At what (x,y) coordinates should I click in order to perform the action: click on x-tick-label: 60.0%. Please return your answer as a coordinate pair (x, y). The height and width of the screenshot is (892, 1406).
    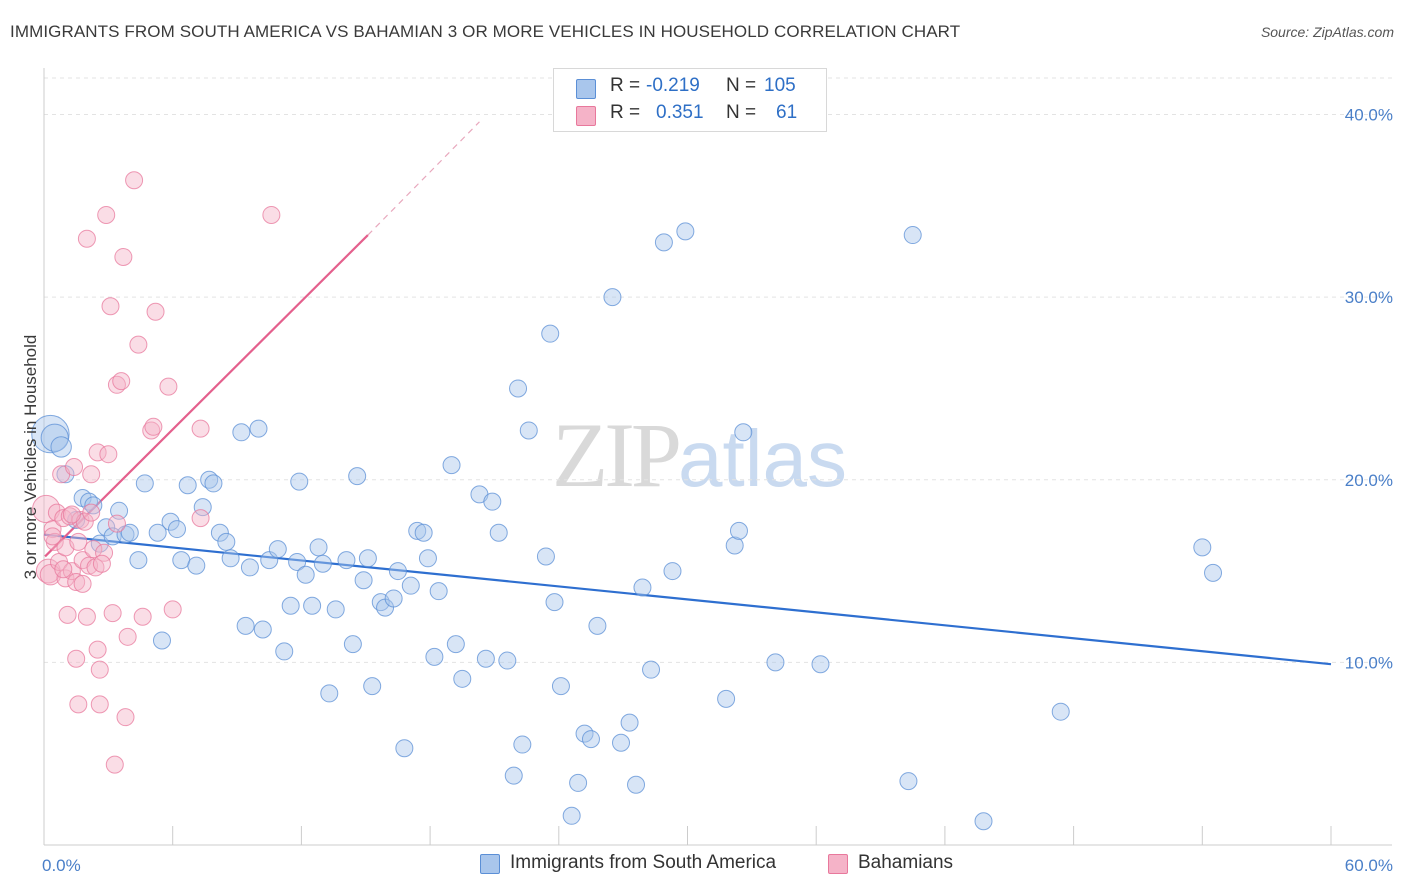
    Looking at the image, I should click on (1369, 865).